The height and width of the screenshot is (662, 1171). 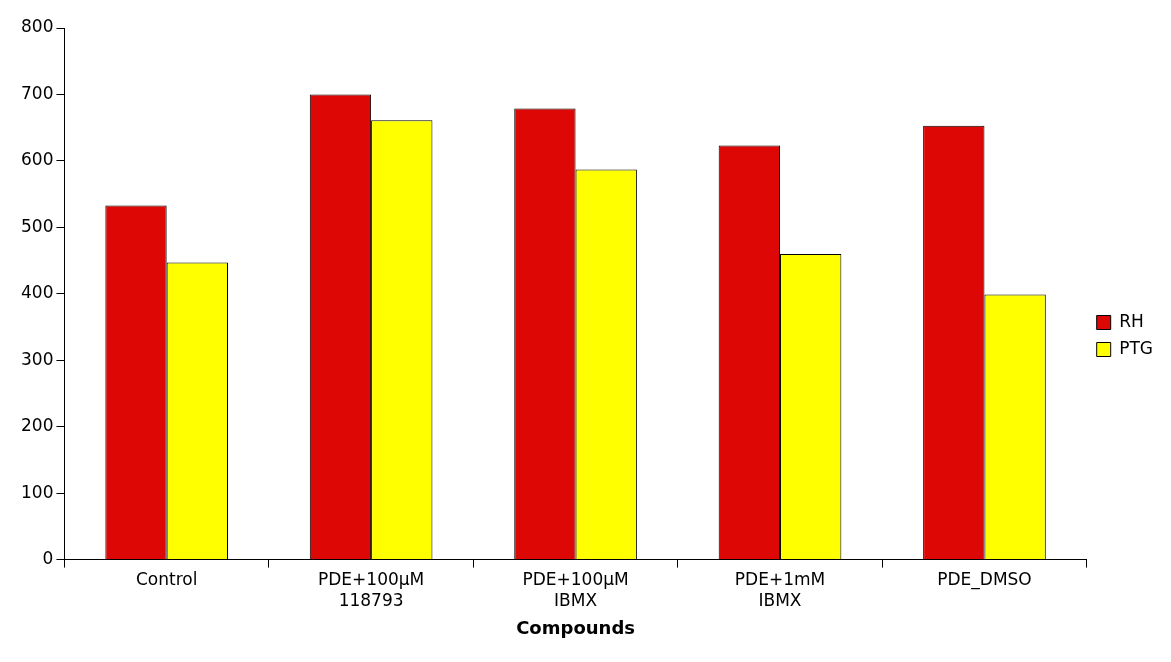 I want to click on x-tick-label: PDE+1mM IBMX, so click(x=780, y=589).